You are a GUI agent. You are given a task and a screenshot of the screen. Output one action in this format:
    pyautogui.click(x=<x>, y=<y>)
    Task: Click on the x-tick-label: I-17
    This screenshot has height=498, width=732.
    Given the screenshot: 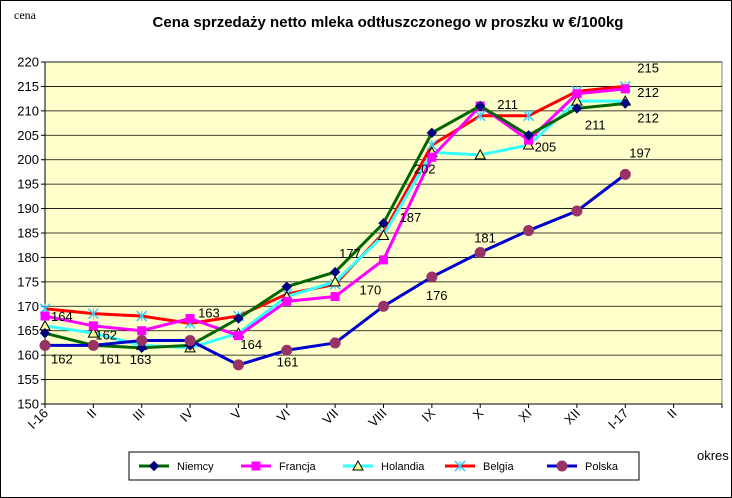 What is the action you would take?
    pyautogui.click(x=618, y=419)
    